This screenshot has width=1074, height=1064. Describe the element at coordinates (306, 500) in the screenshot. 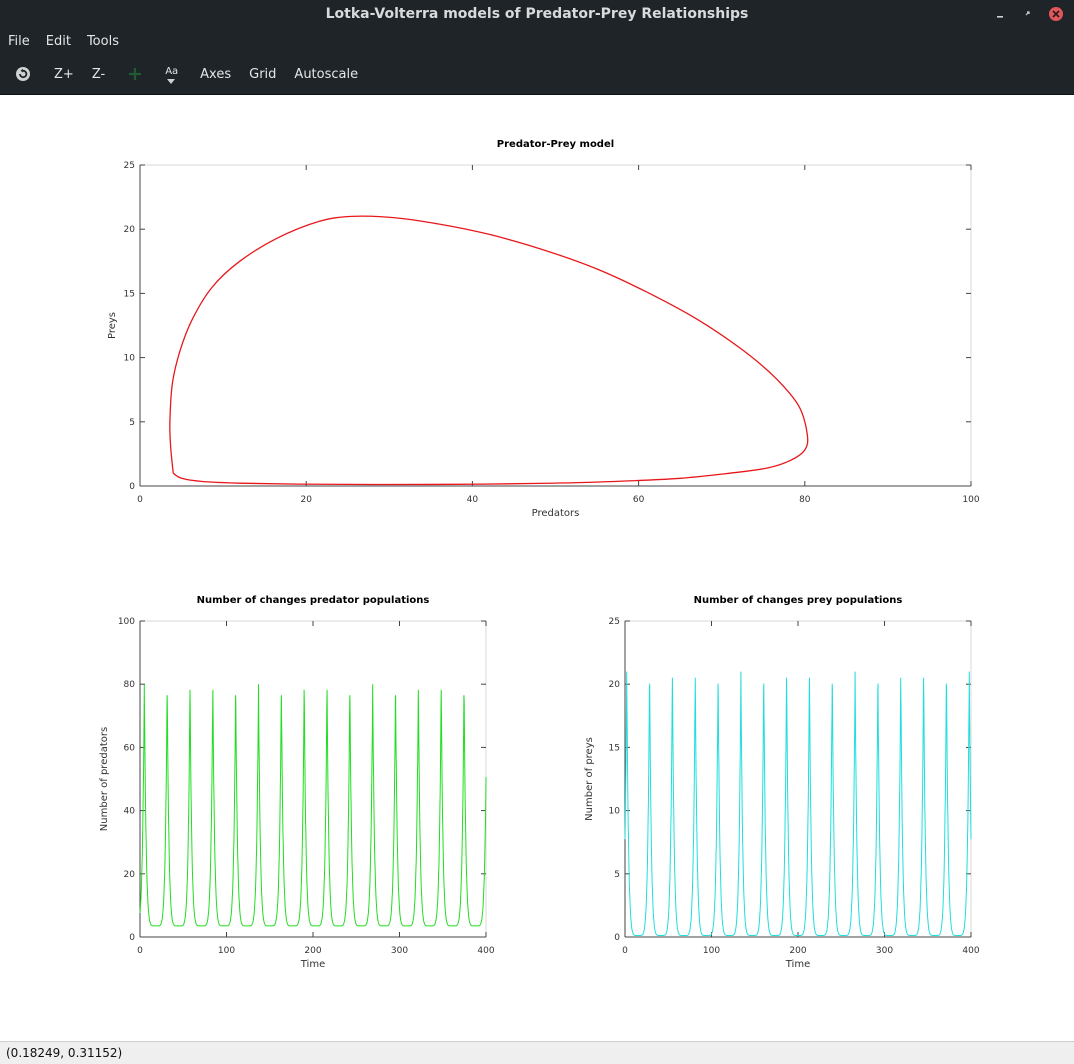

I see `x-tick-label: 20` at that location.